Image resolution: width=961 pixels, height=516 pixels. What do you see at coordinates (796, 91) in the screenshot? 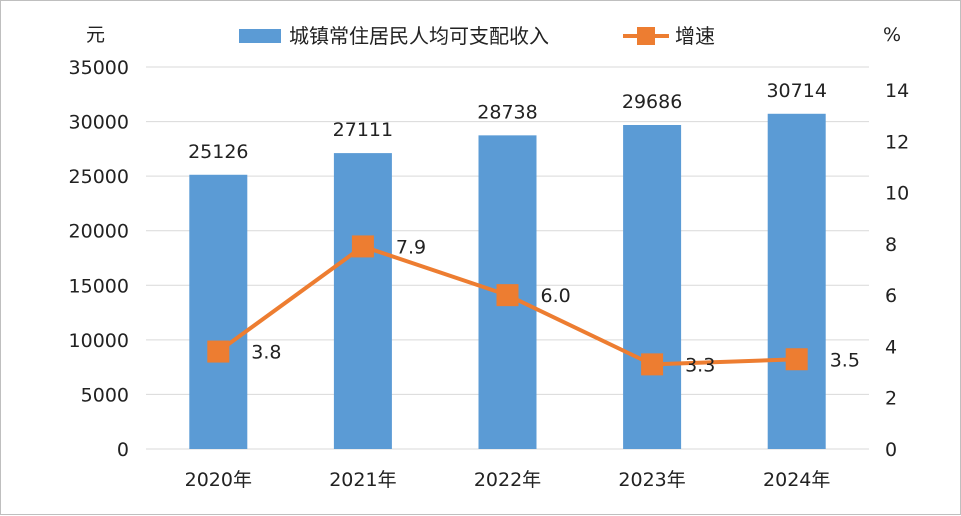
I see `bar-data-label: 30714` at bounding box center [796, 91].